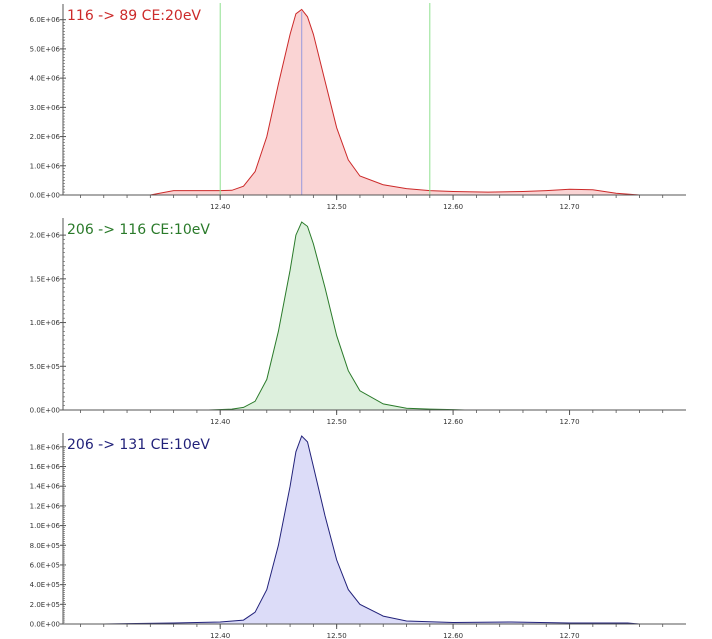 This screenshot has width=712, height=639. What do you see at coordinates (45, 20) in the screenshot?
I see `y-tick-label: 6.0E+06` at bounding box center [45, 20].